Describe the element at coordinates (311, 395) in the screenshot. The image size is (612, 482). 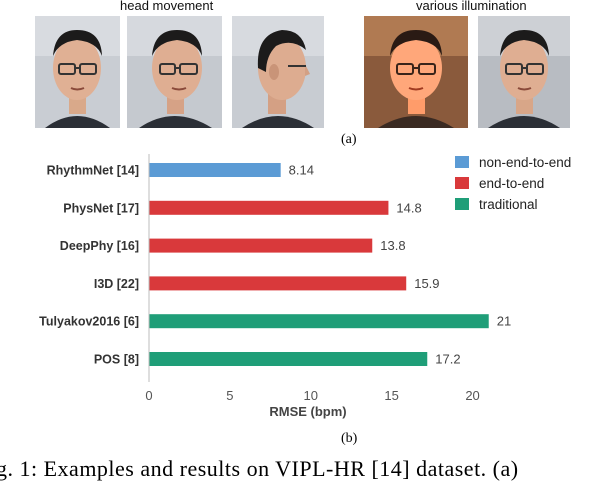
I see `x-tick-label-10: 10` at that location.